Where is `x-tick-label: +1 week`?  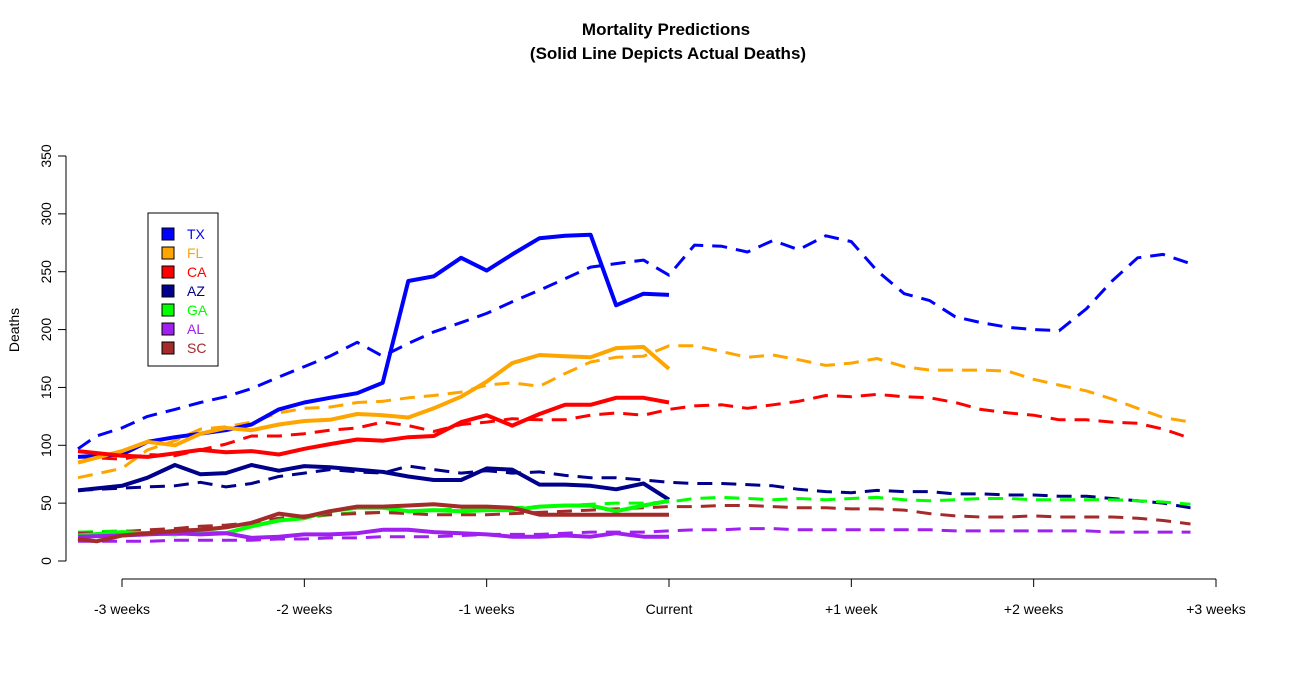
x-tick-label: +1 week is located at coordinates (852, 609).